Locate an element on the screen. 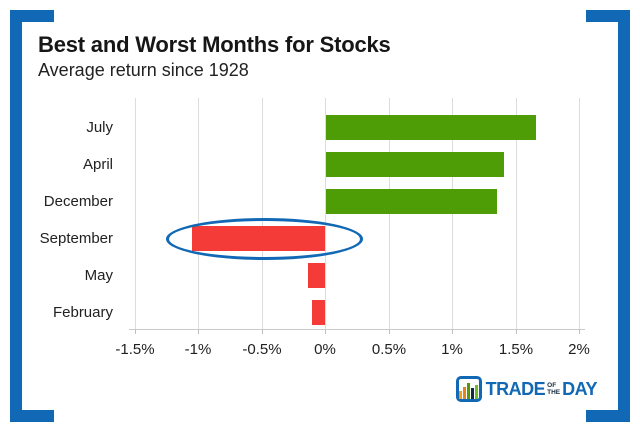 This screenshot has width=640, height=432. x-tick-label: -1.5% is located at coordinates (135, 349).